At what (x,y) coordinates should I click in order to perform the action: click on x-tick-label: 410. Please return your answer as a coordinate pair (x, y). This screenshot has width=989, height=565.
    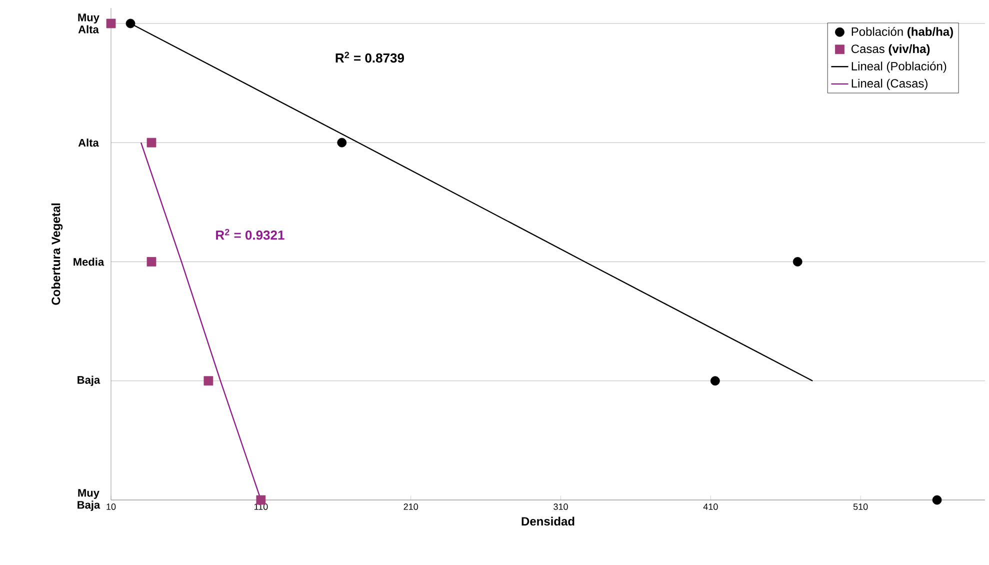
    Looking at the image, I should click on (710, 507).